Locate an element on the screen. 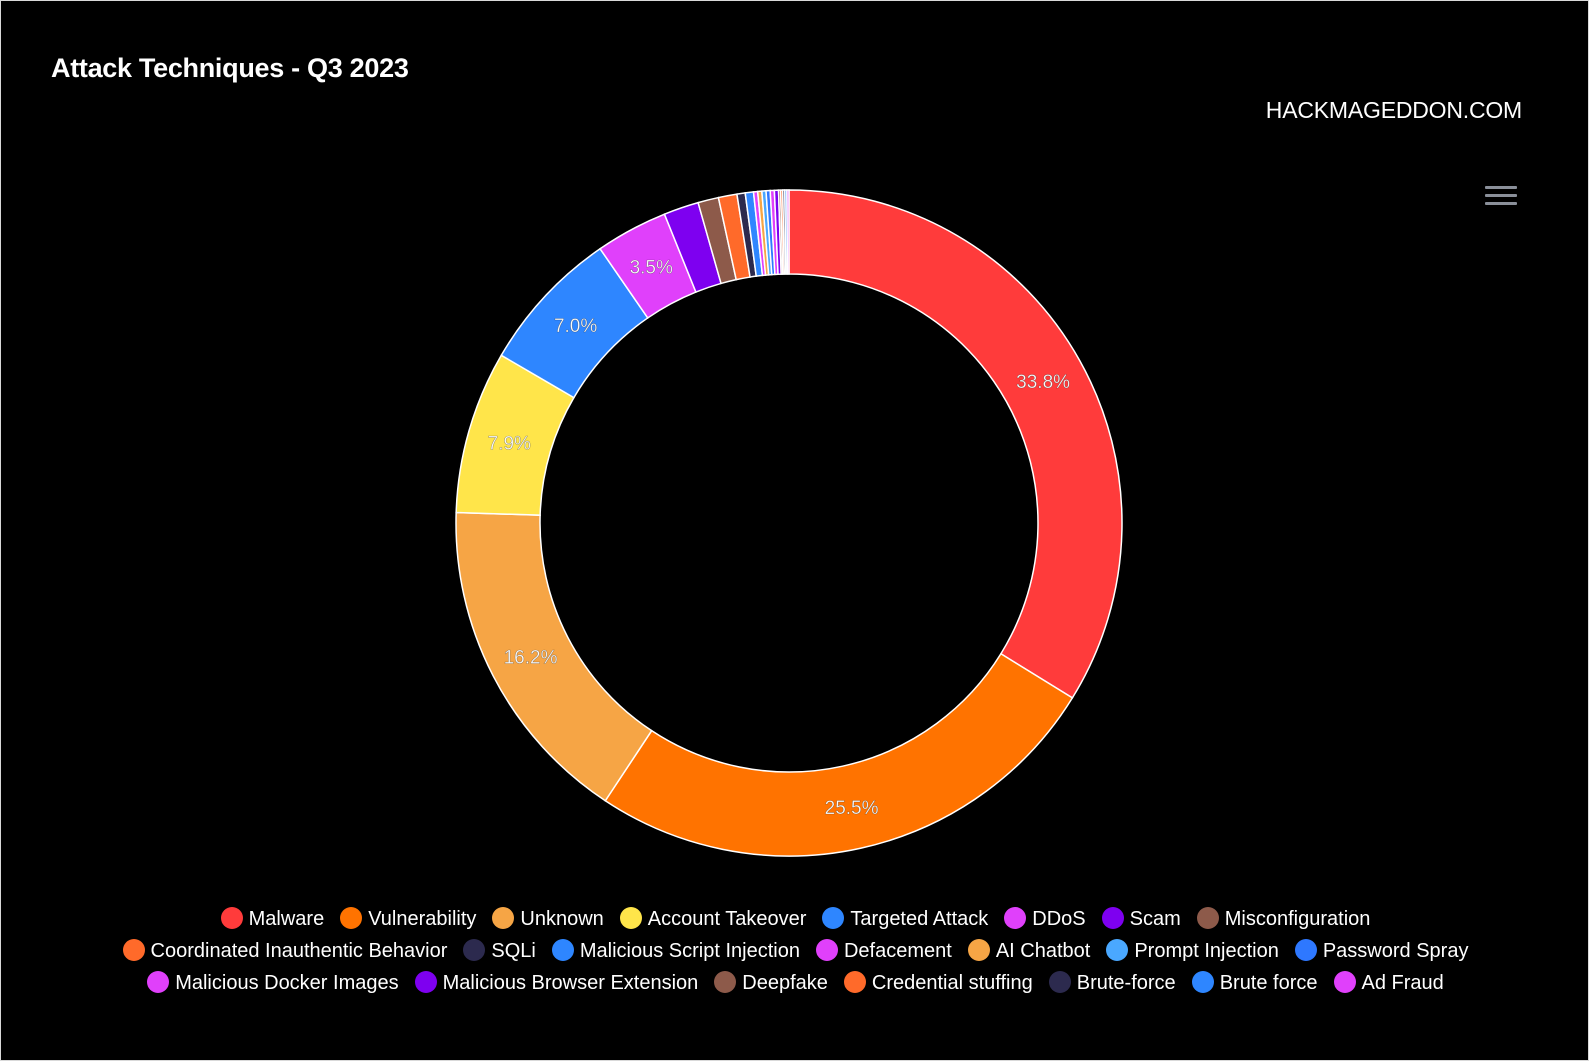  legend-item-brute-force: Brute-force is located at coordinates (1112, 983).